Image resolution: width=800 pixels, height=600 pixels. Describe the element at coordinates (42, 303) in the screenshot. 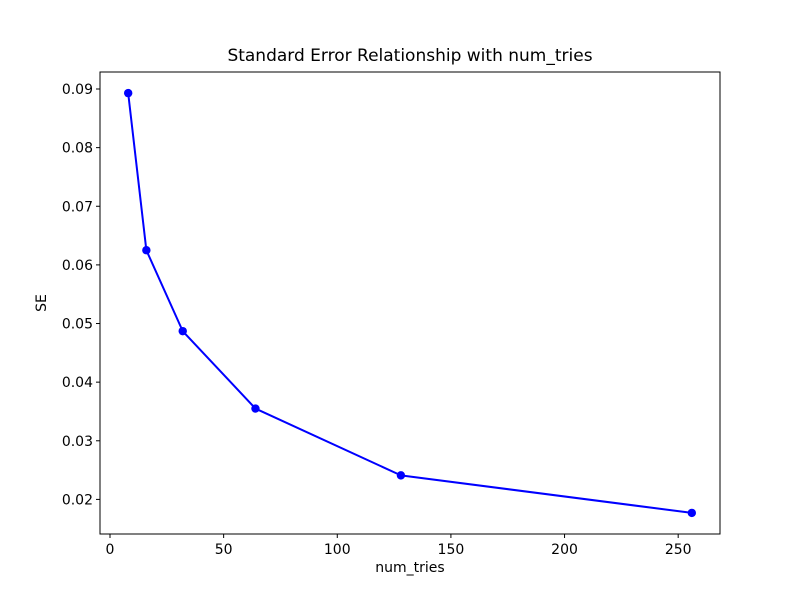

I see `y-axis-label: SE` at that location.